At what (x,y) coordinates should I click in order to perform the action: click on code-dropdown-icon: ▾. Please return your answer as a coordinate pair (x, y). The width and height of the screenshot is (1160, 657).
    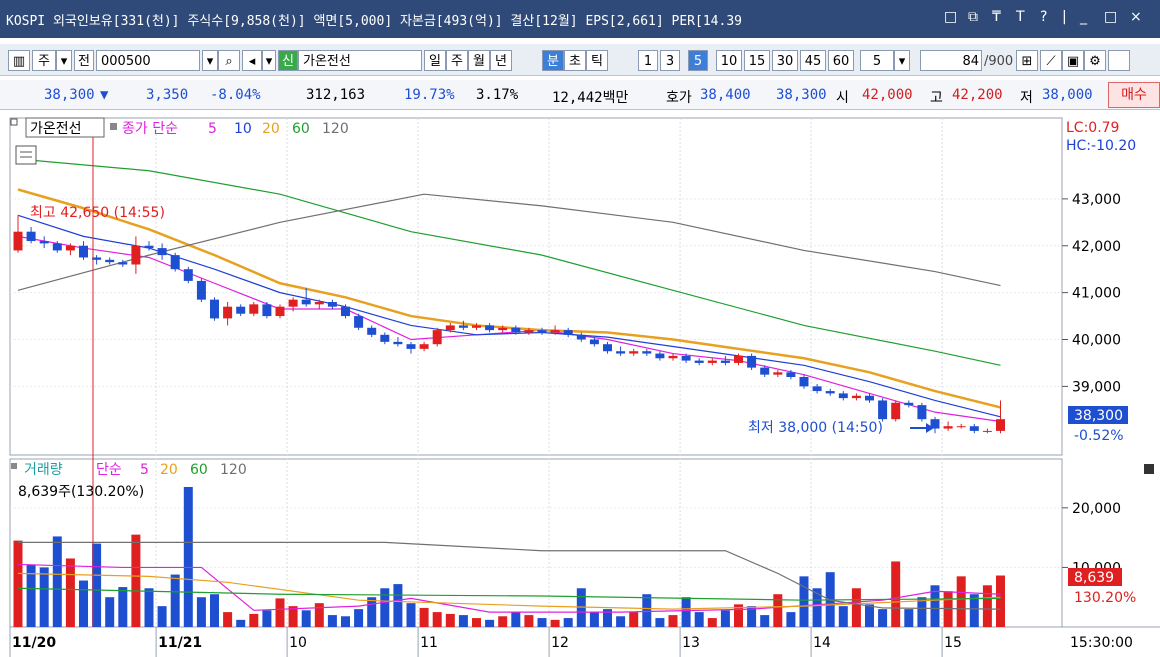
    Looking at the image, I should click on (210, 60).